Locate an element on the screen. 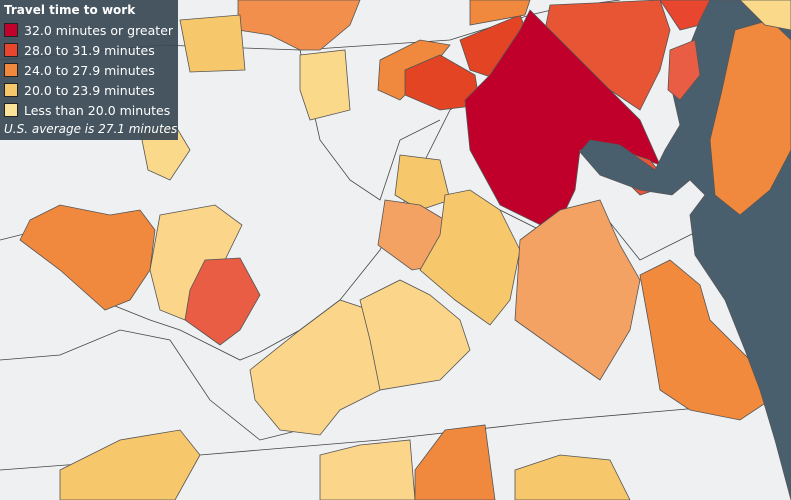 This screenshot has height=500, width=791. legend-item: 20.0 to 23.9 minutes is located at coordinates (91, 90).